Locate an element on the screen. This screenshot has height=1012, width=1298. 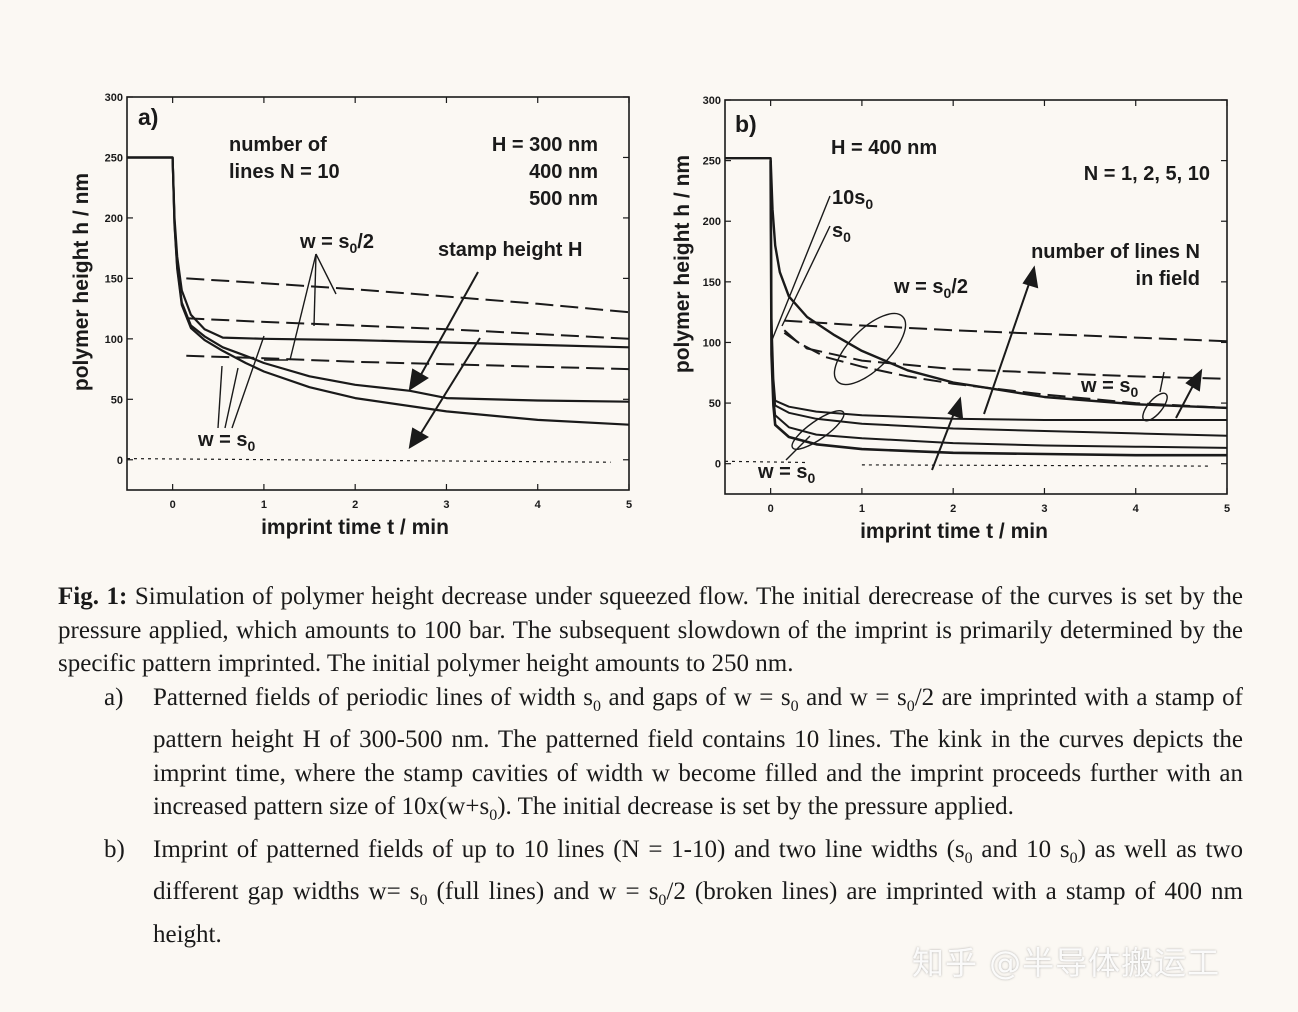
annotation-lines-in-field-1: number of lines N is located at coordinates (1115, 252).